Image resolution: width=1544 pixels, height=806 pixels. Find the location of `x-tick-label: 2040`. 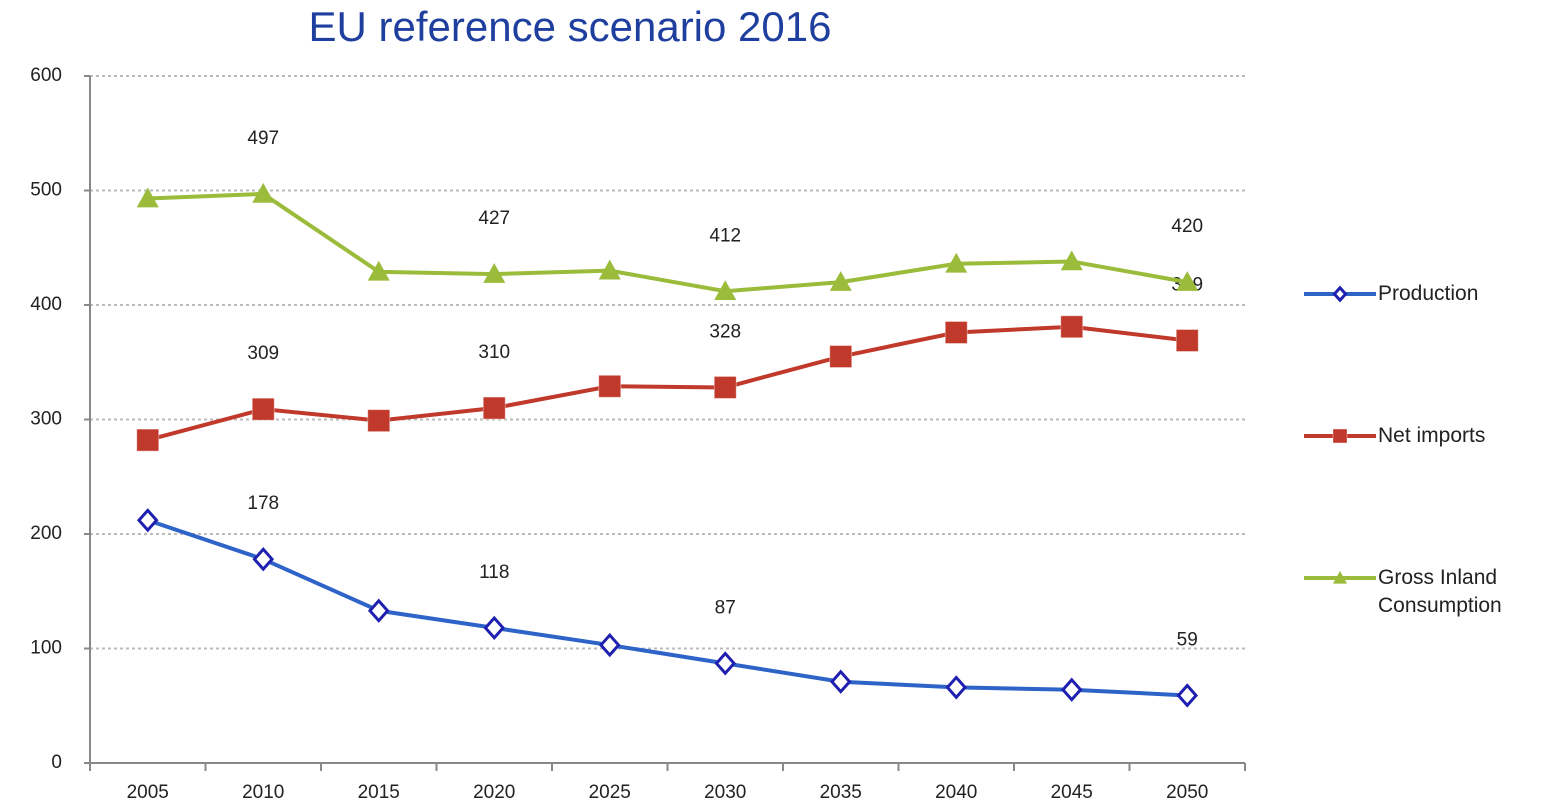

x-tick-label: 2040 is located at coordinates (956, 792).